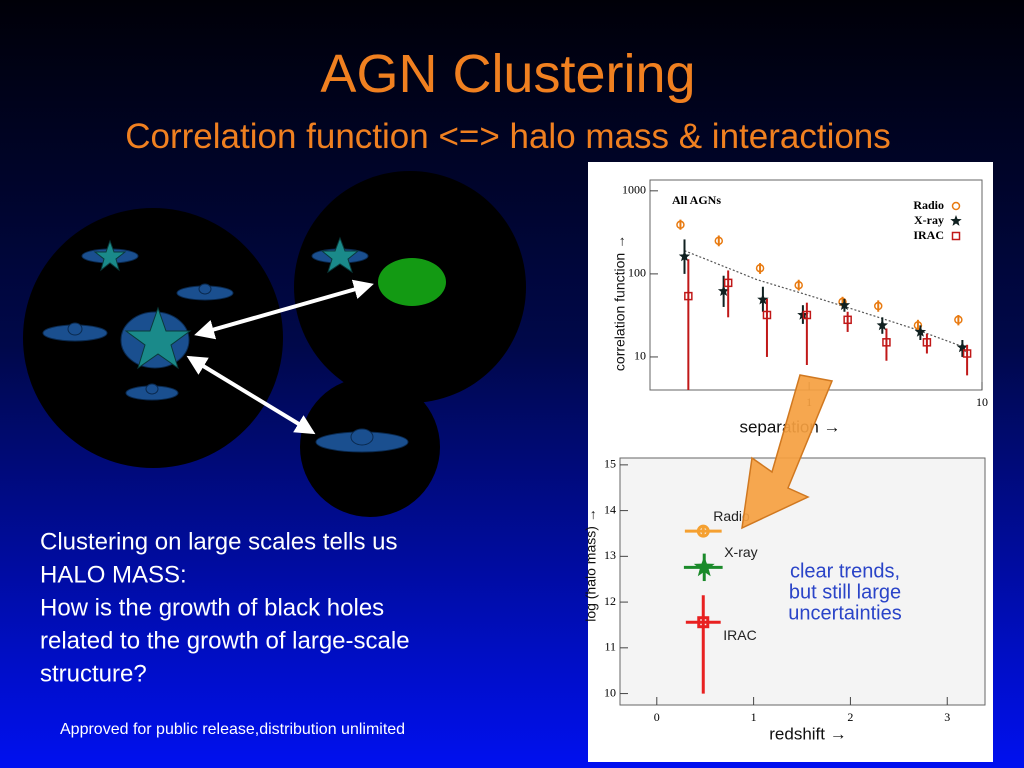 The height and width of the screenshot is (768, 1024). What do you see at coordinates (982, 402) in the screenshot?
I see `x-tick-label: 10` at bounding box center [982, 402].